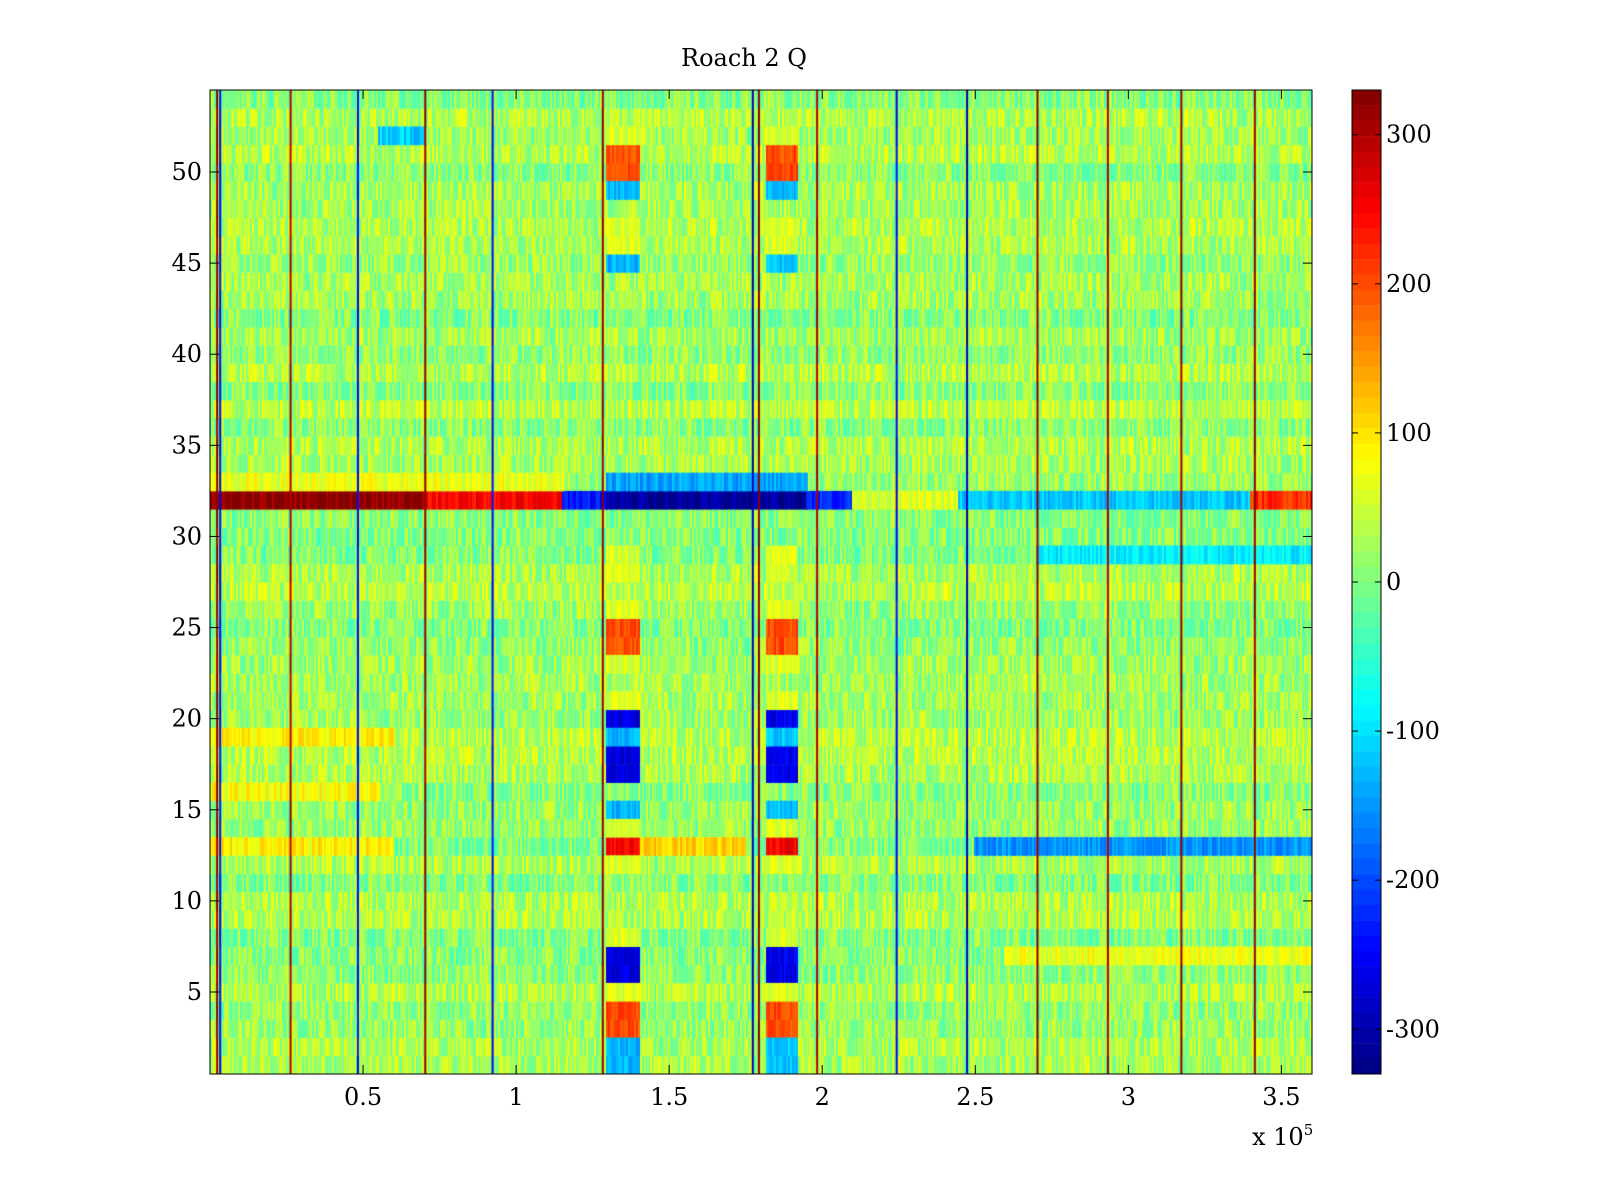  I want to click on y-tick: 45, so click(741, 263).